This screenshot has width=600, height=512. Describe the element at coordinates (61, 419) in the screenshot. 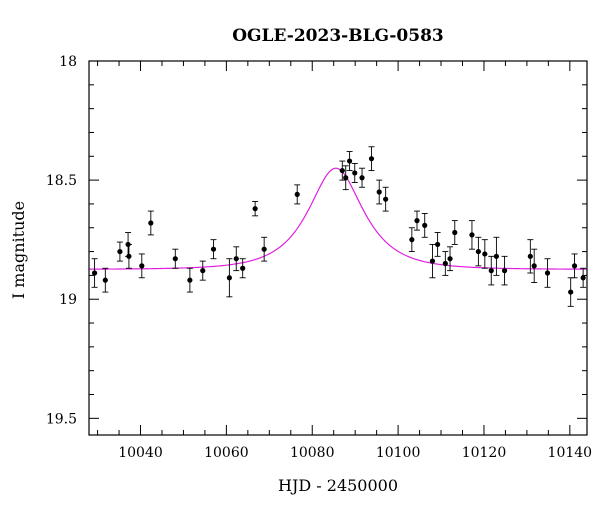

I see `y-tick-label: 19.5` at that location.